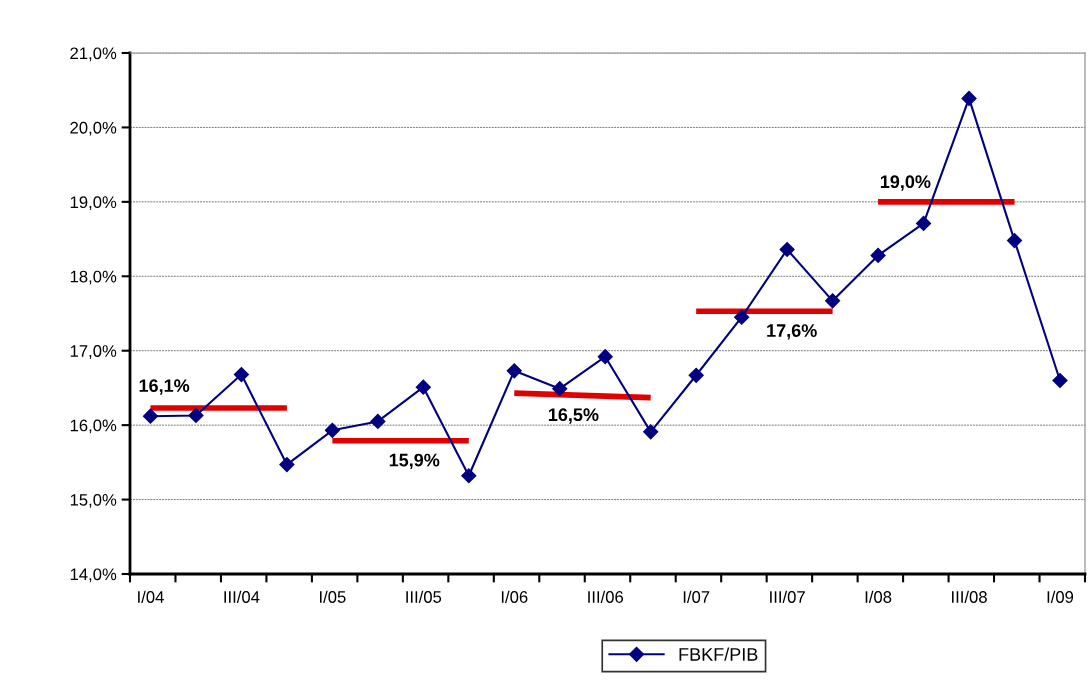 Image resolution: width=1090 pixels, height=699 pixels. Describe the element at coordinates (93, 203) in the screenshot. I see `y-tick-label: 19,0%` at that location.